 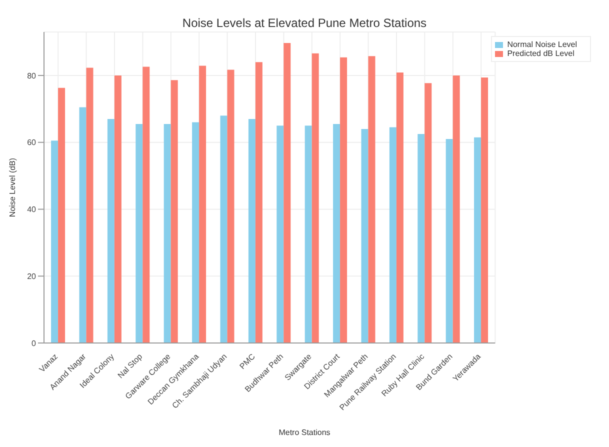 What do you see at coordinates (32, 209) in the screenshot?
I see `y-tick-label: 40` at bounding box center [32, 209].